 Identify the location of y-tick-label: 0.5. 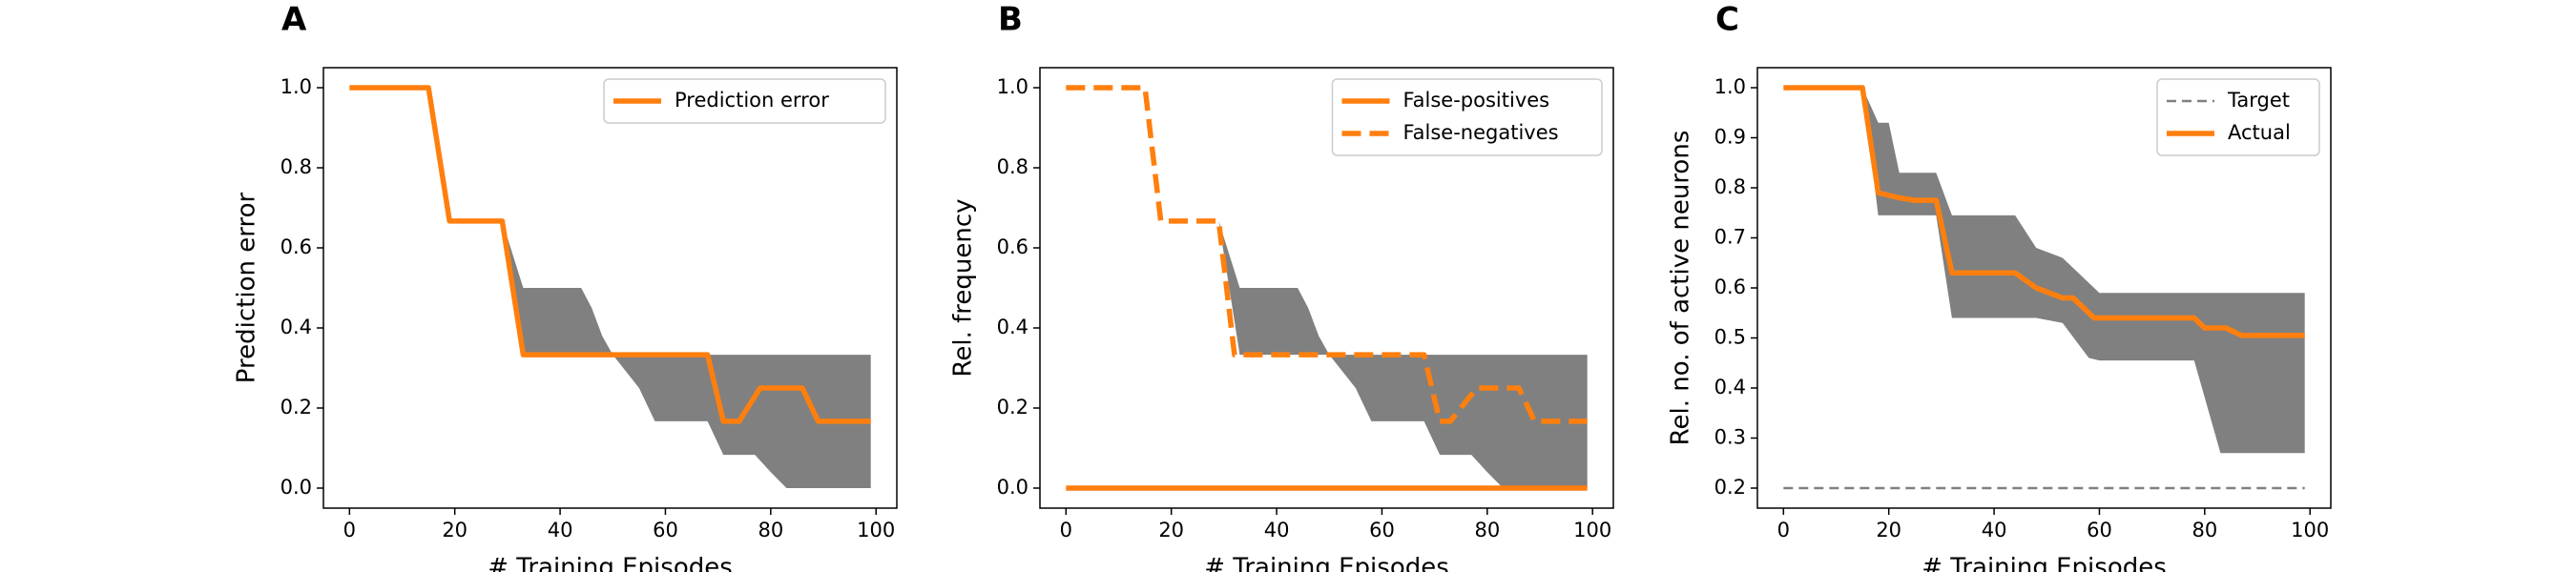
(1730, 338).